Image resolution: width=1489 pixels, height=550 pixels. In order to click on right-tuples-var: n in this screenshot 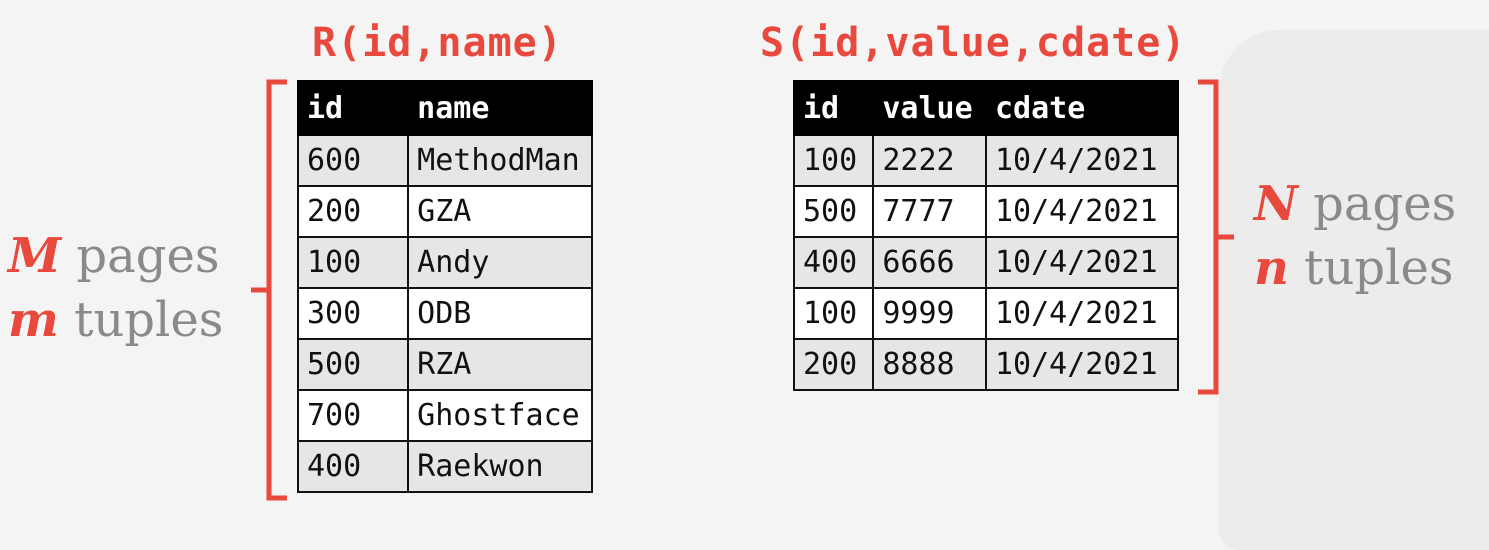, I will do `click(1271, 268)`.